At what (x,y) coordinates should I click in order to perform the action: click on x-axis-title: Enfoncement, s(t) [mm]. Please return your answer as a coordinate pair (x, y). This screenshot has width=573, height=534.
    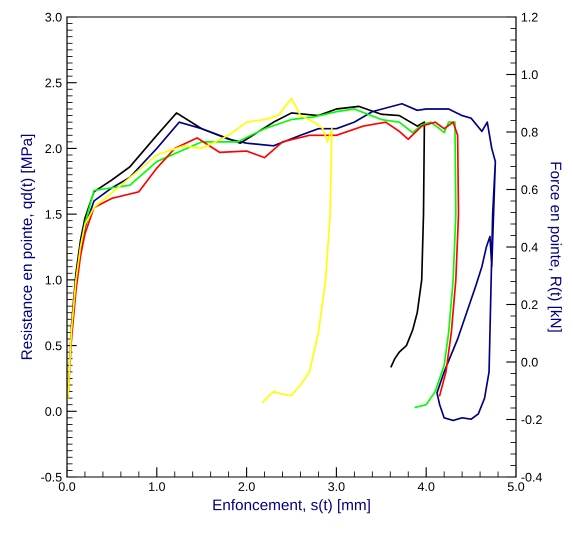
    Looking at the image, I should click on (291, 506).